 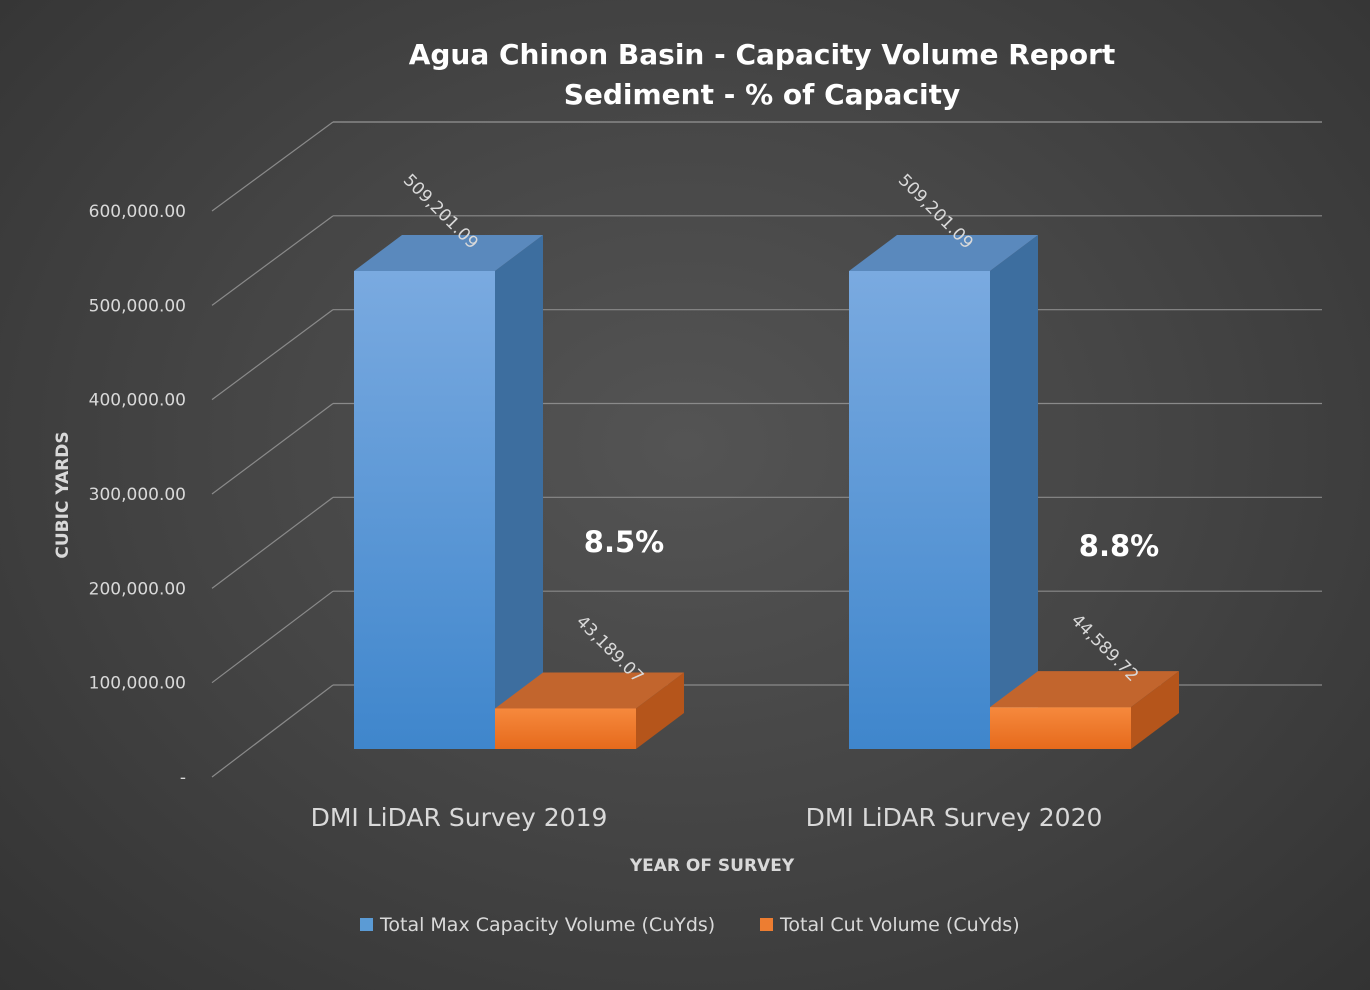 I want to click on chart-subtitle: Sediment - % of Capacity, so click(x=762, y=94).